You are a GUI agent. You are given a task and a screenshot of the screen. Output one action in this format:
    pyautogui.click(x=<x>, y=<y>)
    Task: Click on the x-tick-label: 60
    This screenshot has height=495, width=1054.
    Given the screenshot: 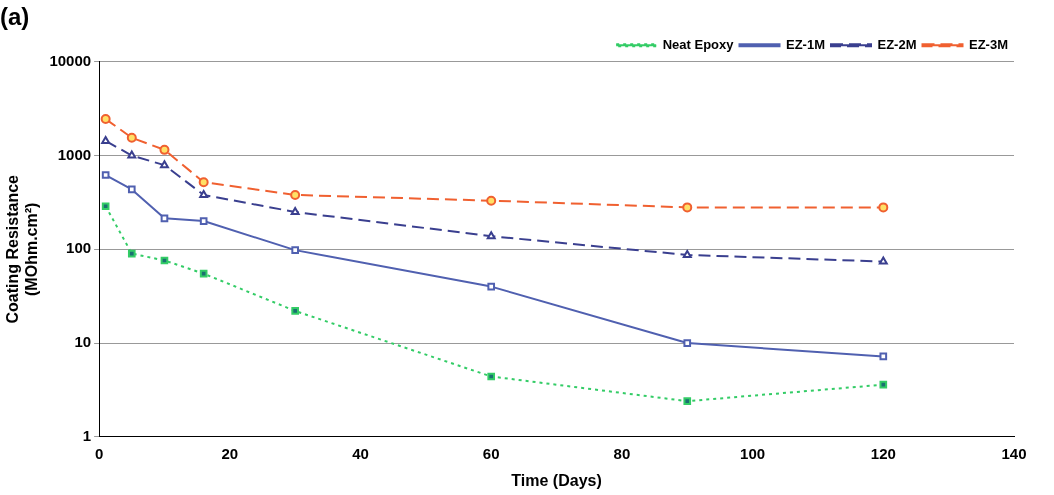 What is the action you would take?
    pyautogui.click(x=491, y=453)
    